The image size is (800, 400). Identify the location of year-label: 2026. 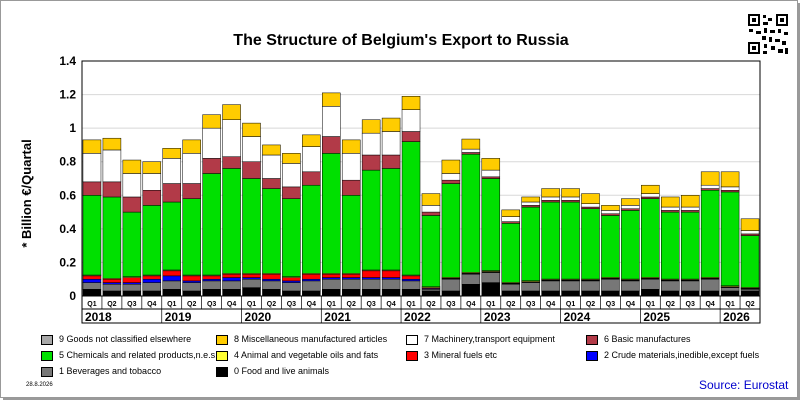
(736, 317).